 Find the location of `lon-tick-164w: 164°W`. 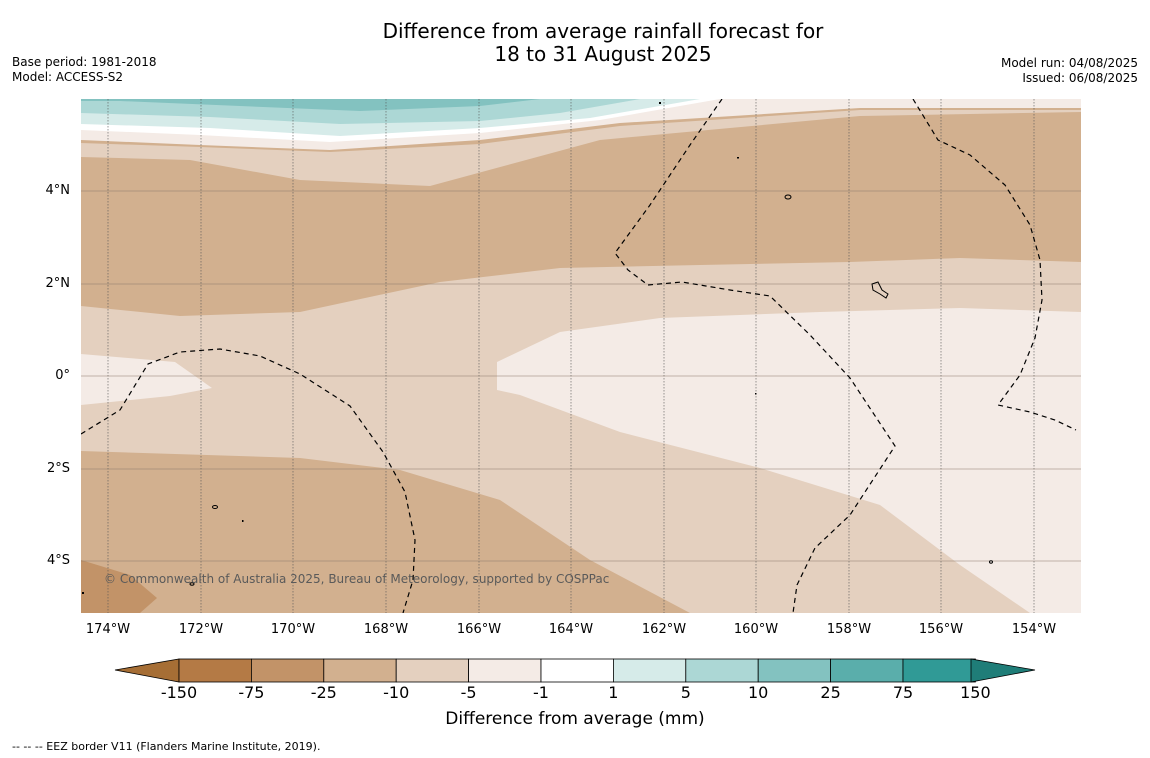

lon-tick-164w: 164°W is located at coordinates (571, 629).